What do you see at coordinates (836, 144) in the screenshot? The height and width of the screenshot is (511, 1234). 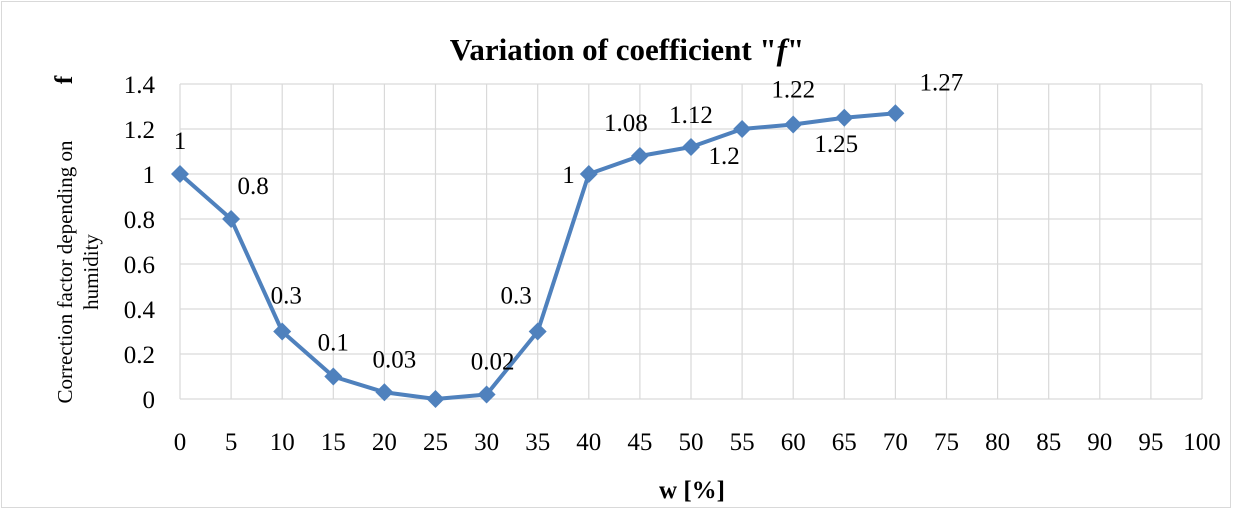 I see `data-label-13: 1.25` at bounding box center [836, 144].